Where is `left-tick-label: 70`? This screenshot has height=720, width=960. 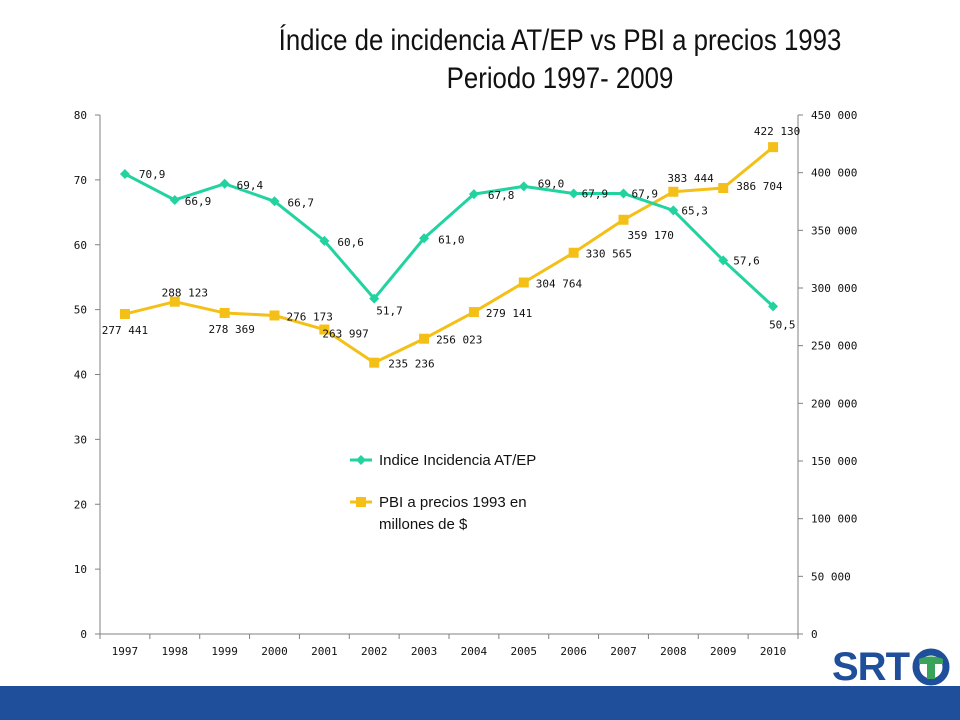
left-tick-label: 70 is located at coordinates (80, 180).